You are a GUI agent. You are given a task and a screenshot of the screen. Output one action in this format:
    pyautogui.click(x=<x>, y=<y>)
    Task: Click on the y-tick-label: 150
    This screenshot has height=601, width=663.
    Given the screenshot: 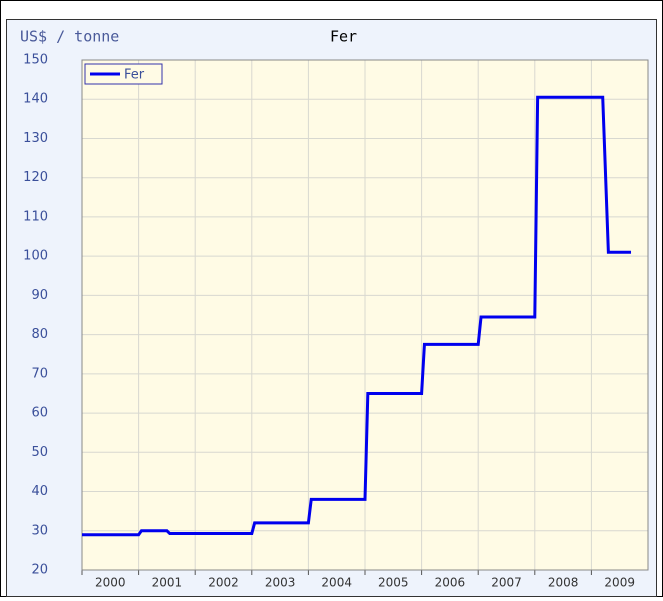 What is the action you would take?
    pyautogui.click(x=35, y=60)
    